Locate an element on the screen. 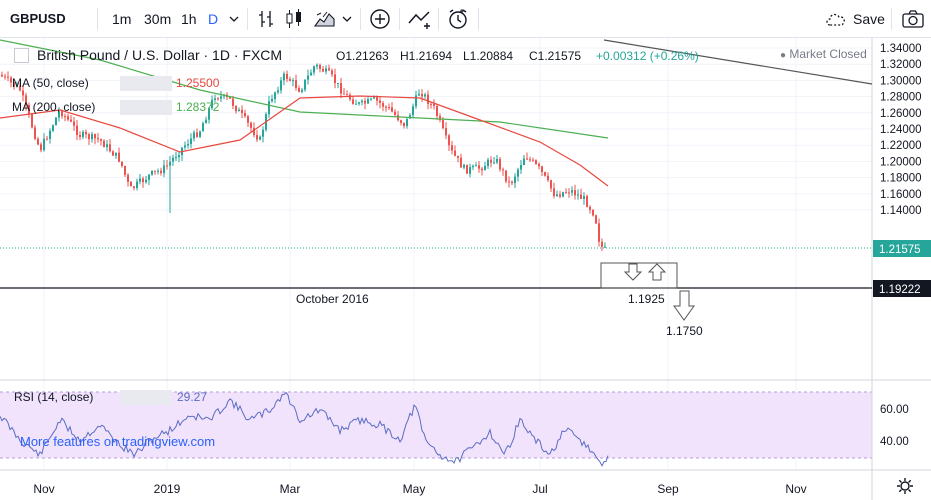 The height and width of the screenshot is (500, 931). trend-line is located at coordinates (738, 62).